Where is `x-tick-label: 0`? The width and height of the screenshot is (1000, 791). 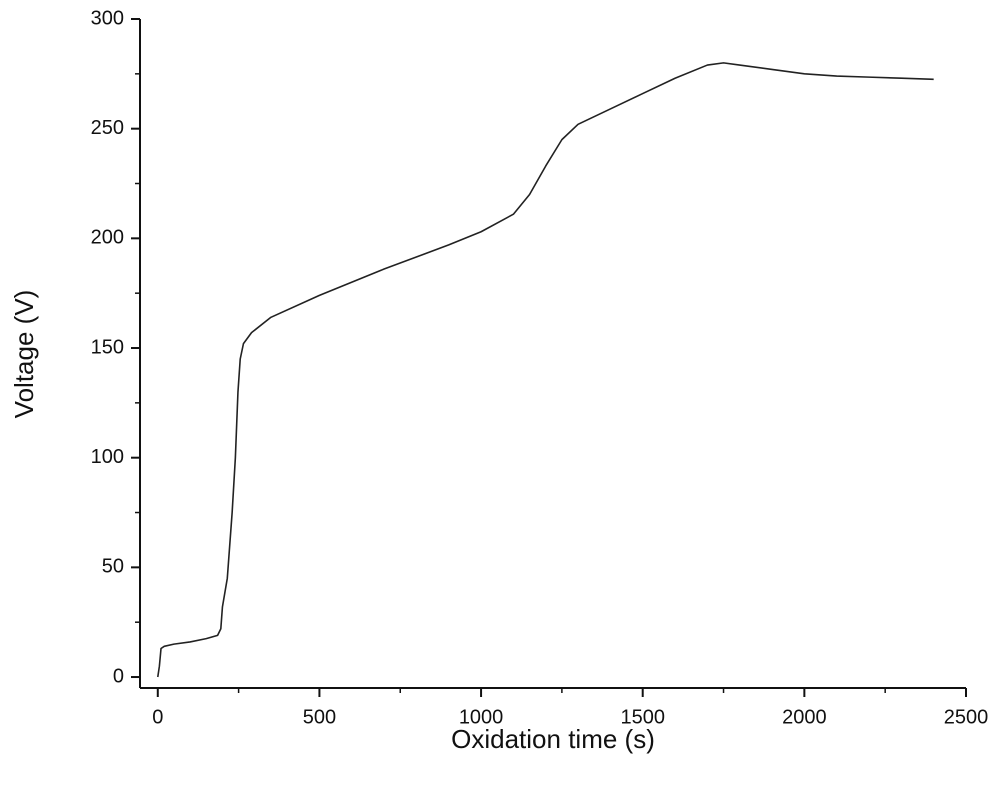
x-tick-label: 0 is located at coordinates (157, 717).